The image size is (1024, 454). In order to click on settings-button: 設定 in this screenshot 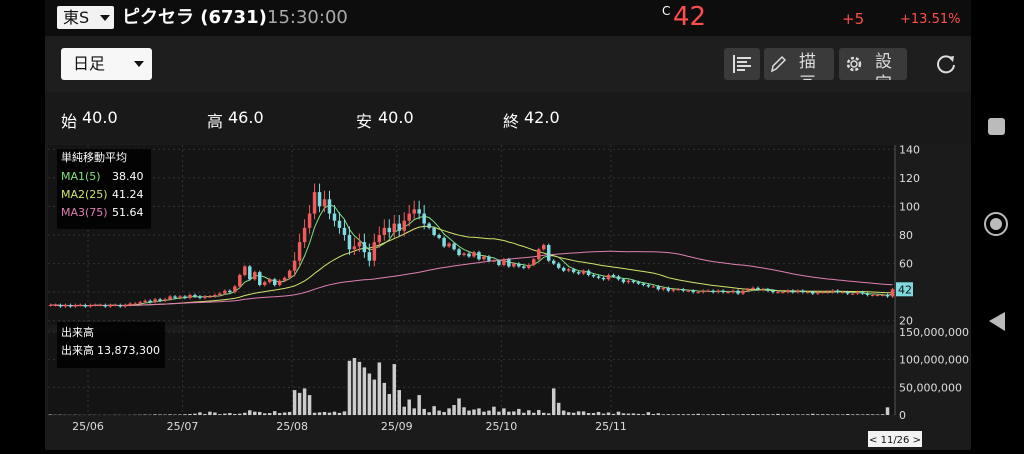, I will do `click(873, 64)`.